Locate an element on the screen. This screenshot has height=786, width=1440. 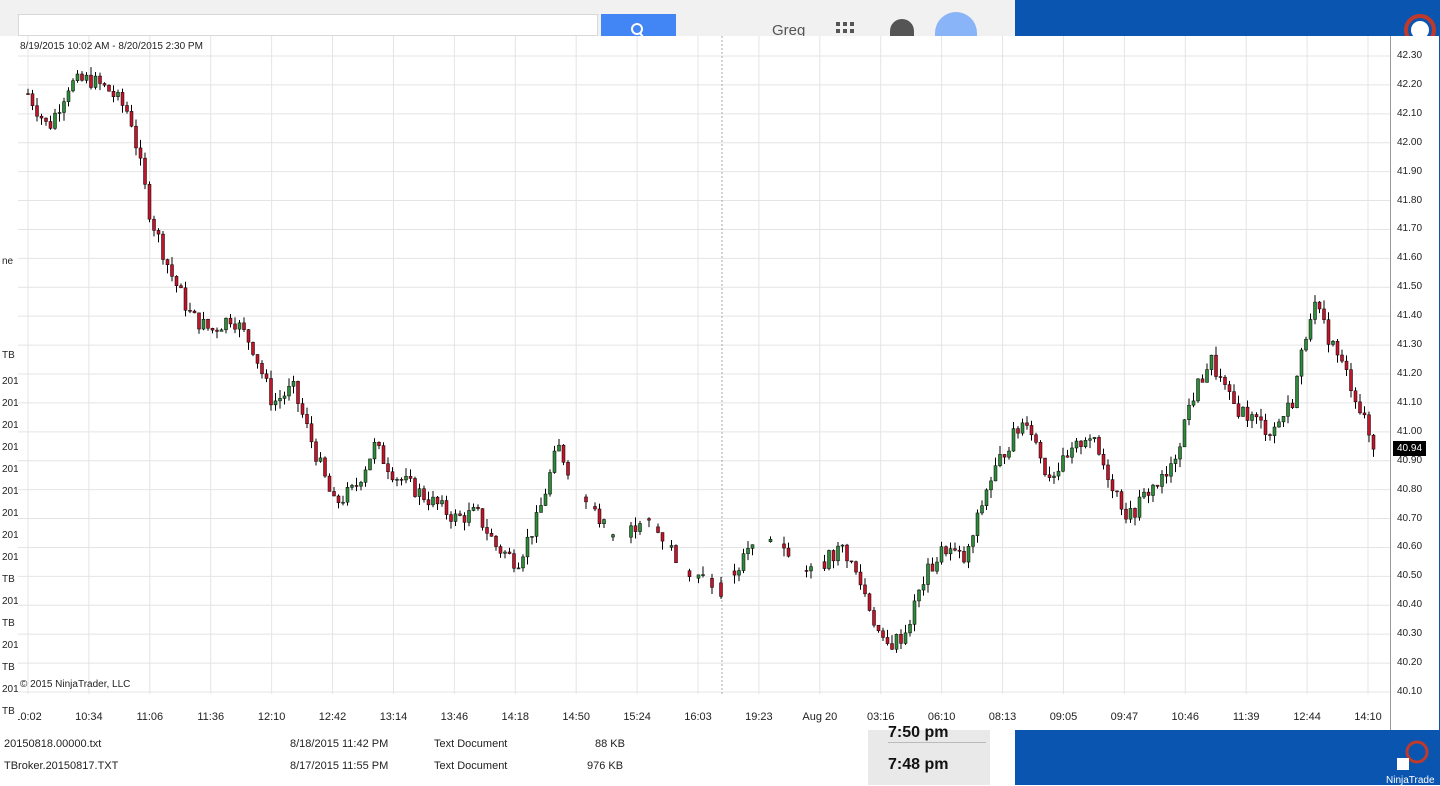
file-name: 20150818.00000.txt is located at coordinates (53, 744).